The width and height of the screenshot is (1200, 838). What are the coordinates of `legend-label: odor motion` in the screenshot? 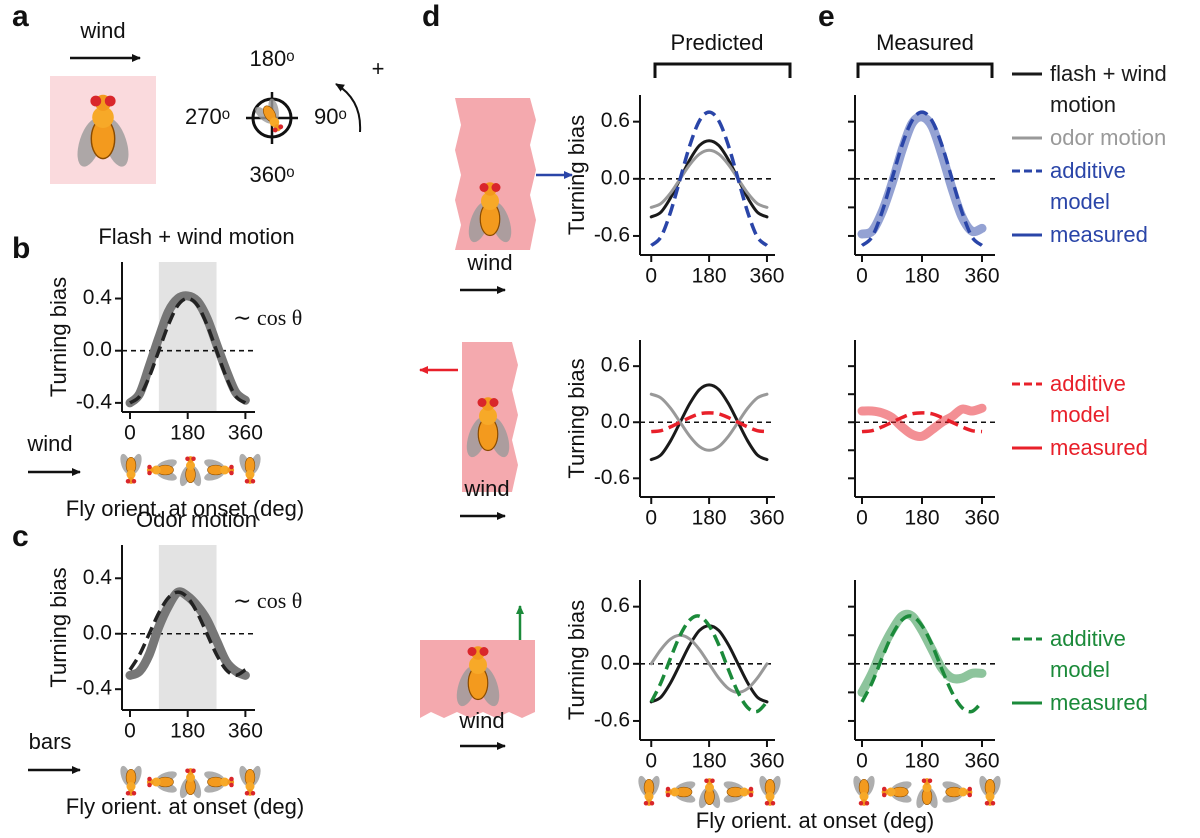 It's located at (1108, 137).